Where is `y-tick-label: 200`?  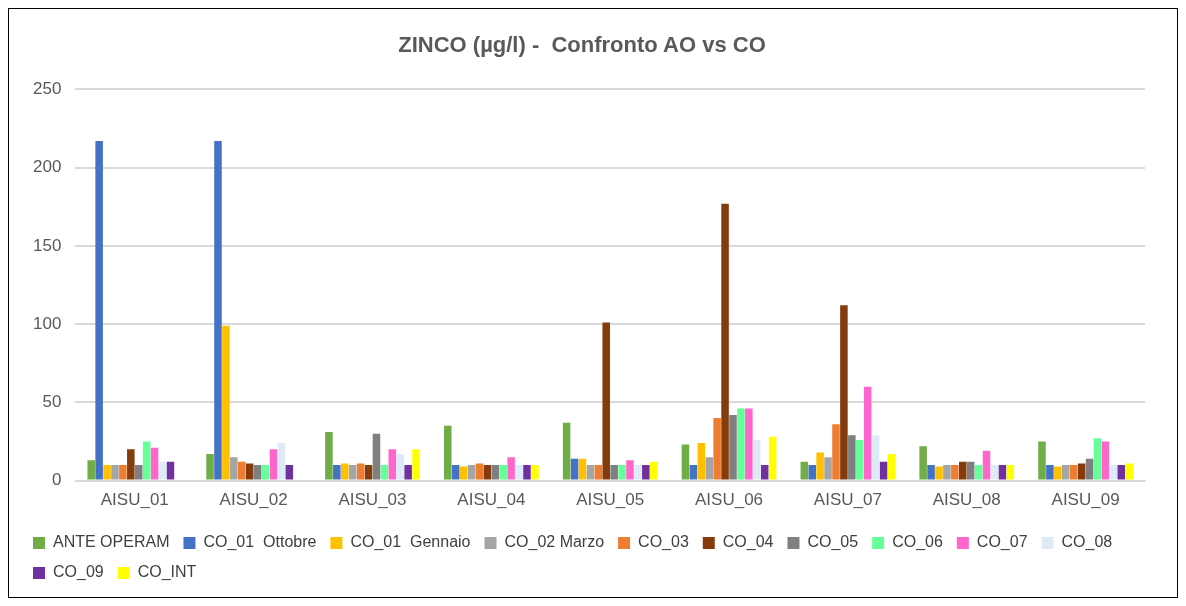 y-tick-label: 200 is located at coordinates (47, 167).